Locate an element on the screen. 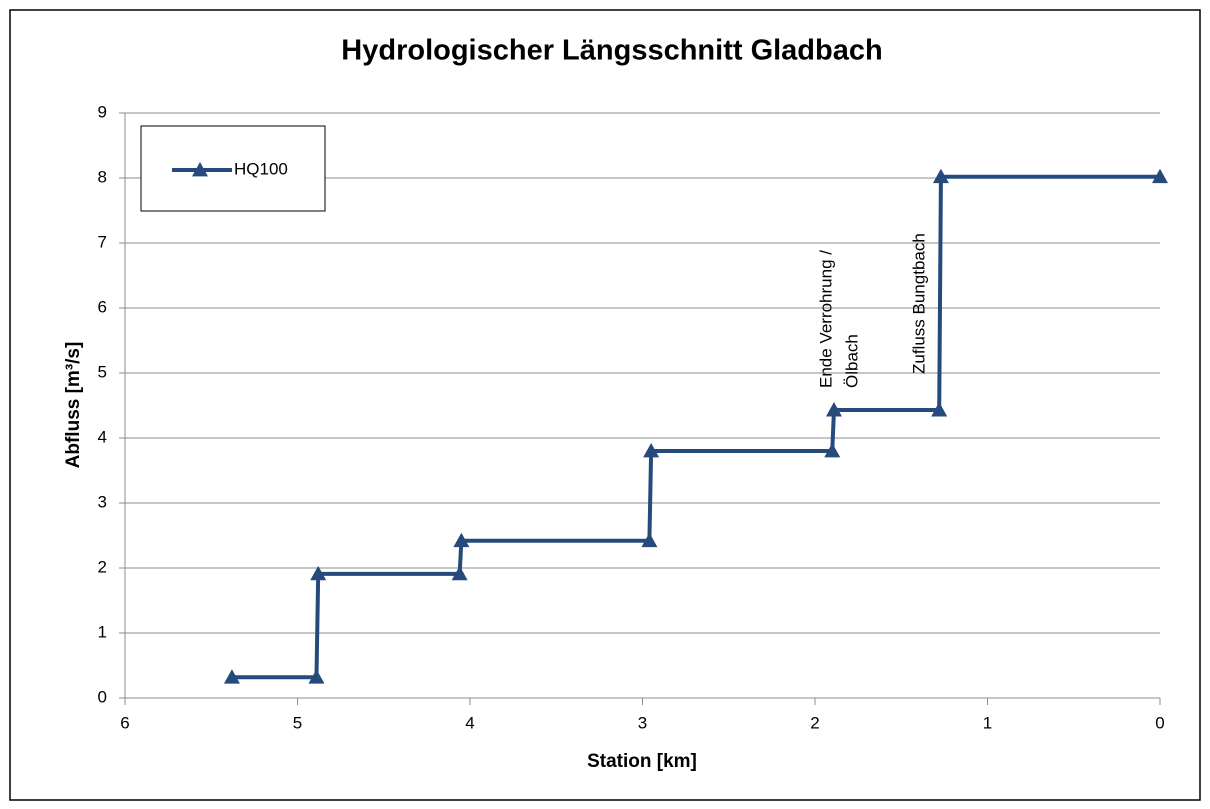  y-tick-label: 7 is located at coordinates (102, 241).